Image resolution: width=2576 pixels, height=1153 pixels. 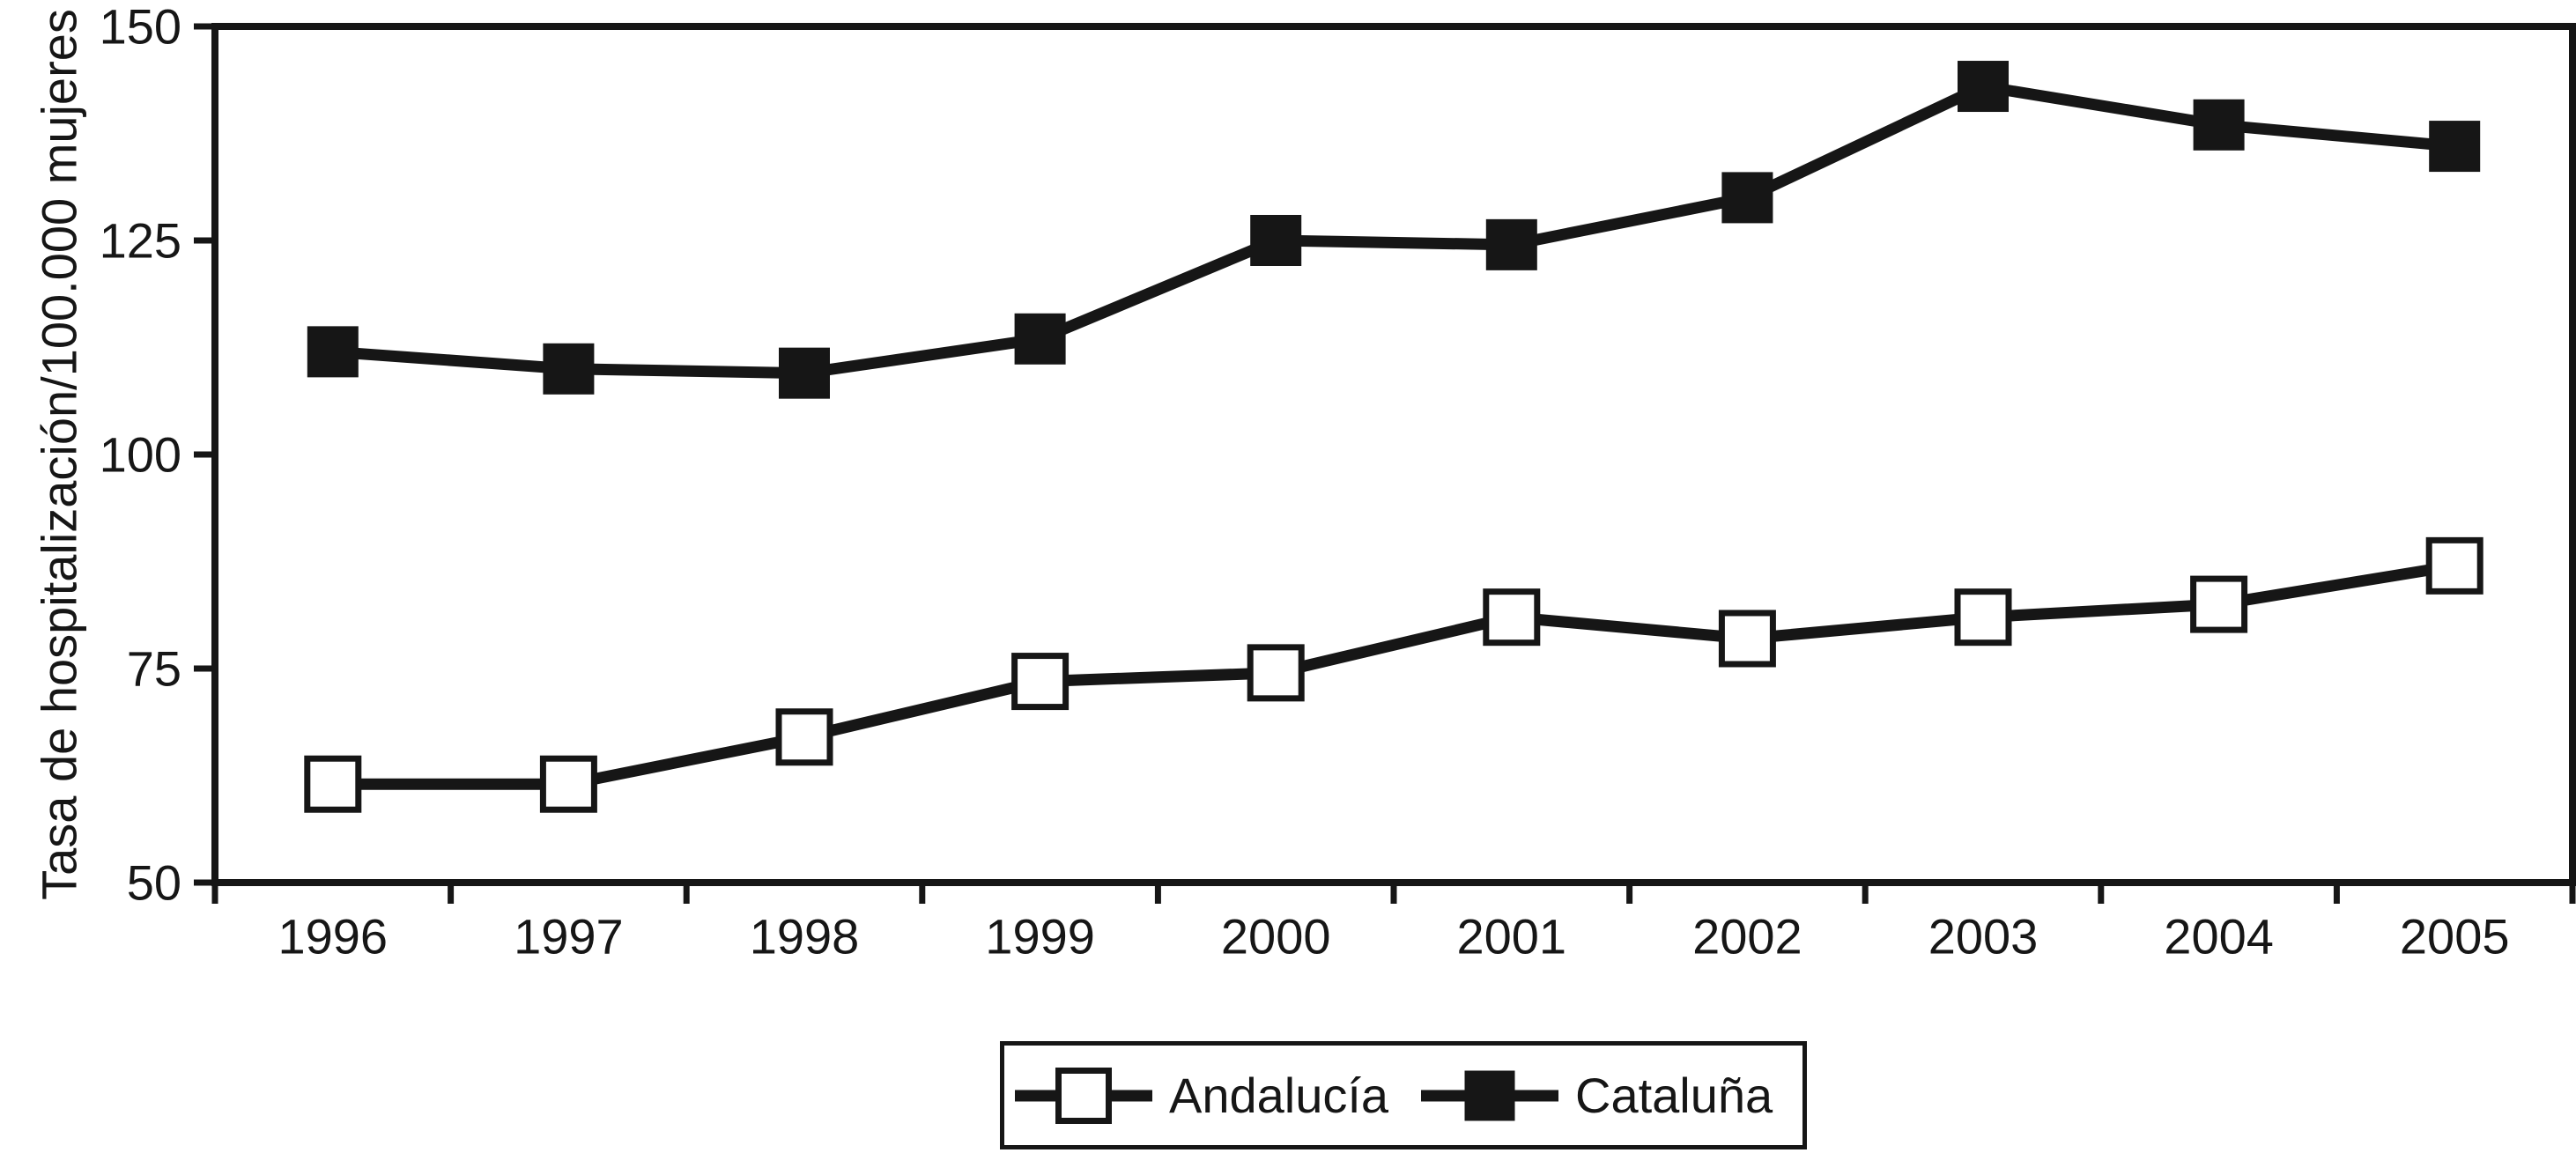 I want to click on legend-box: Andalucía Cataluña, so click(x=1403, y=1095).